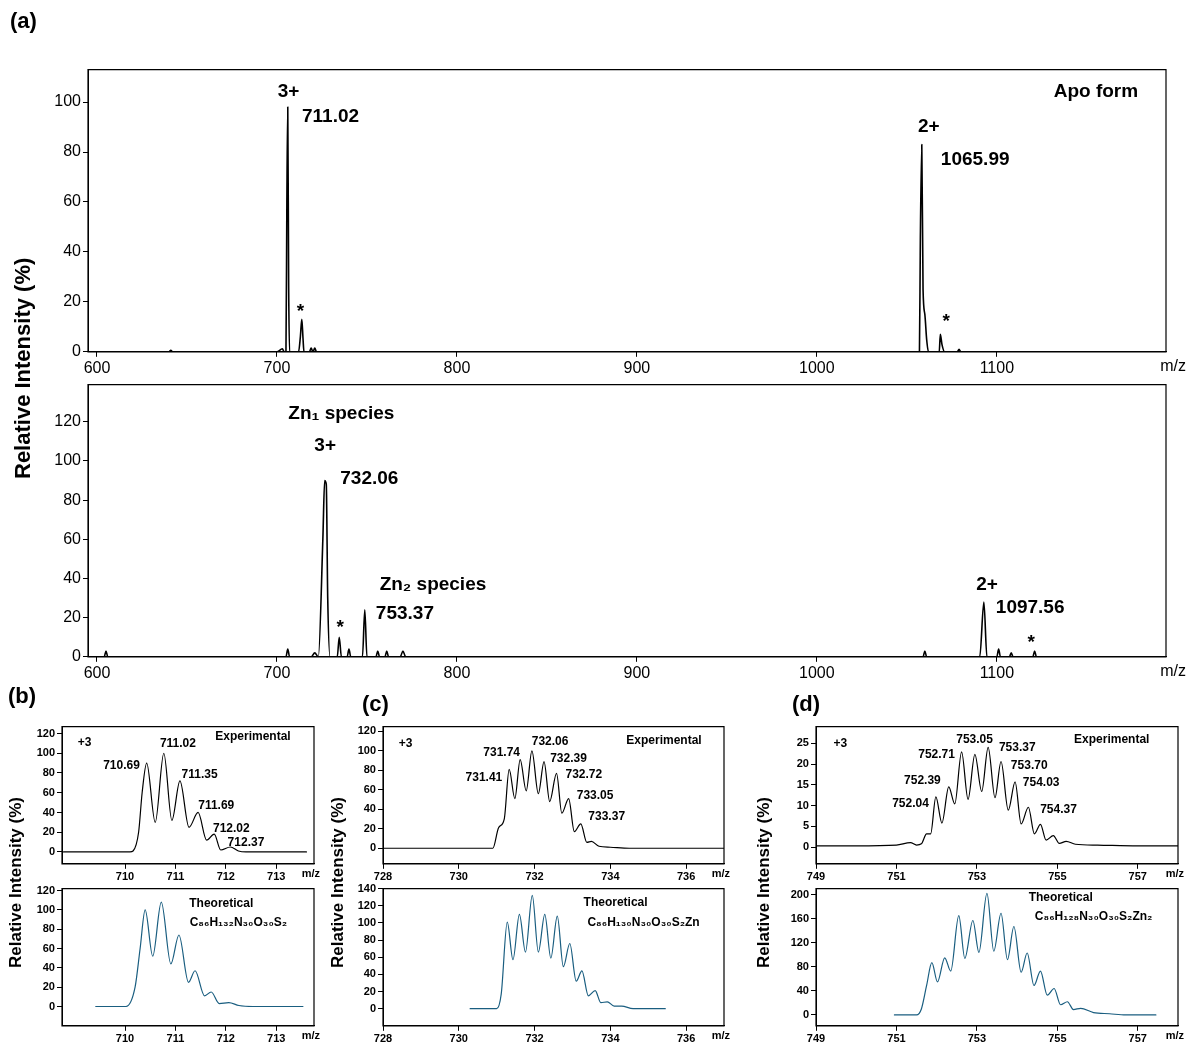 This screenshot has width=1189, height=1050. What do you see at coordinates (569, 758) in the screenshot?
I see `annotation: 732.39` at bounding box center [569, 758].